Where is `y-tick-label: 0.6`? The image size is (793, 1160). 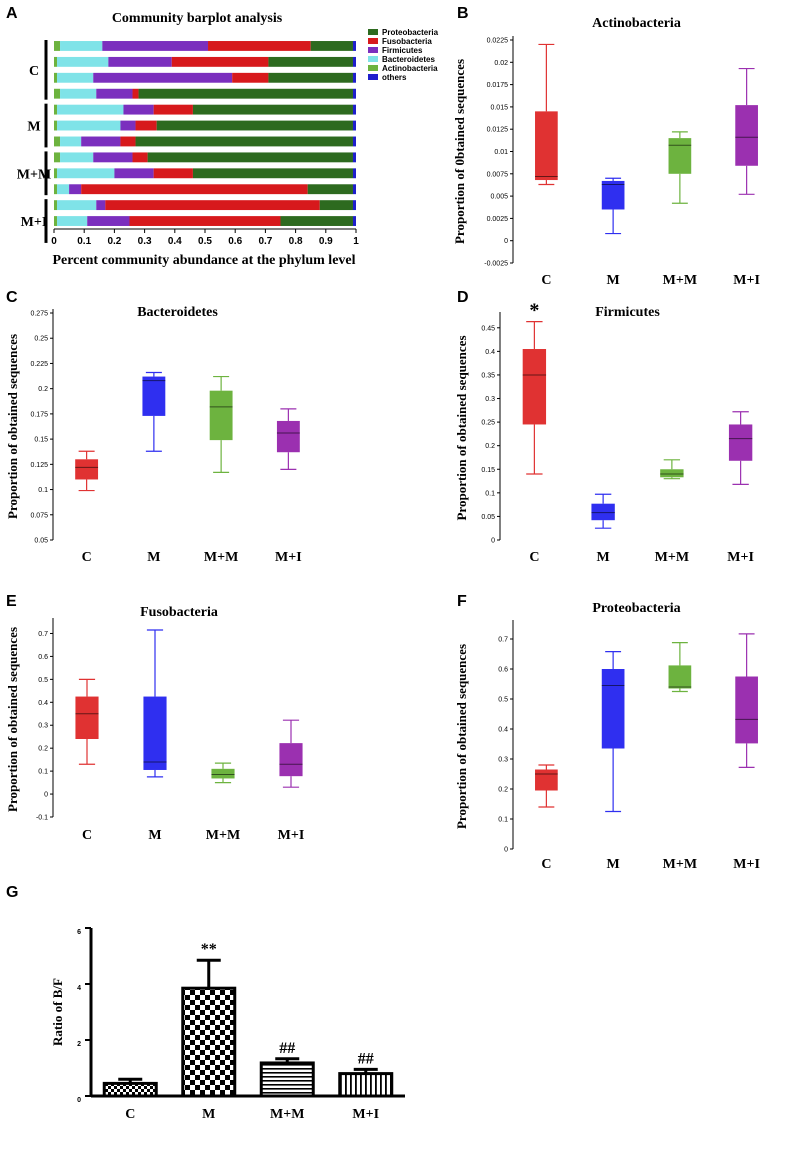
y-tick-label: 0.6 is located at coordinates (43, 657).